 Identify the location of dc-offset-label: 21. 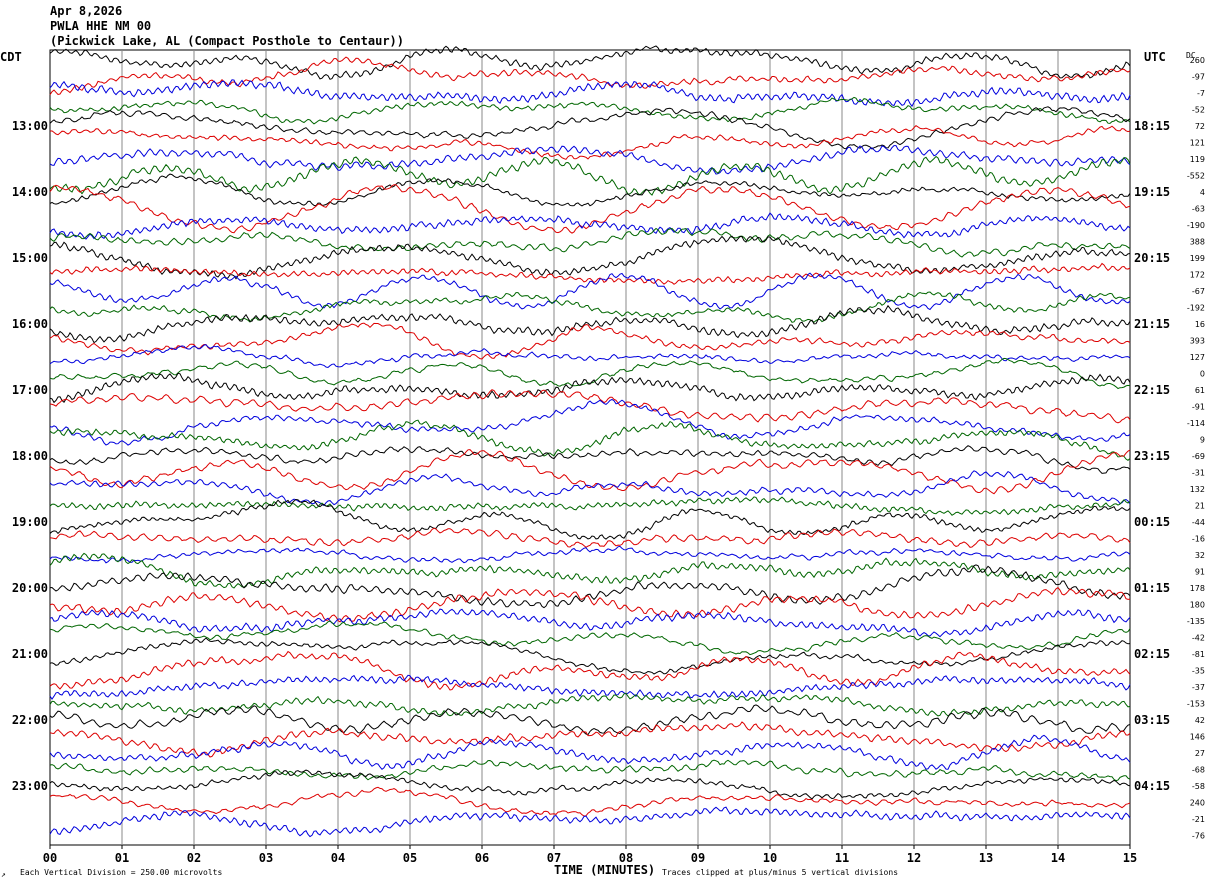
(1200, 506).